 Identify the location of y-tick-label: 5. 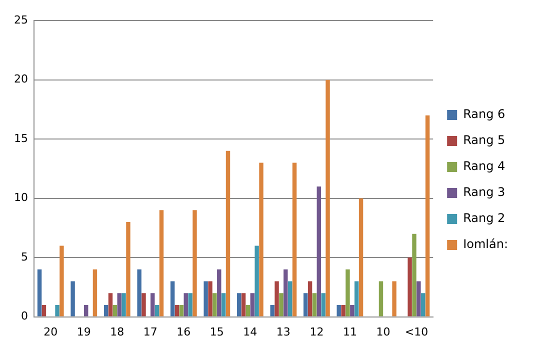
(24, 257).